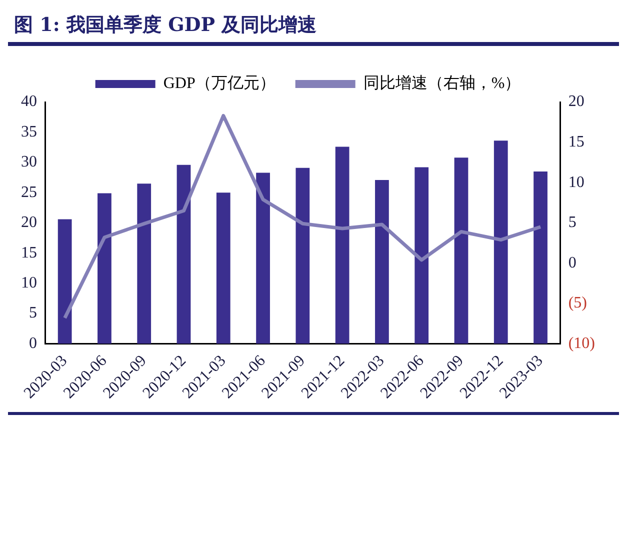 The image size is (627, 535). Describe the element at coordinates (29, 283) in the screenshot. I see `y-tick-label: 10` at that location.